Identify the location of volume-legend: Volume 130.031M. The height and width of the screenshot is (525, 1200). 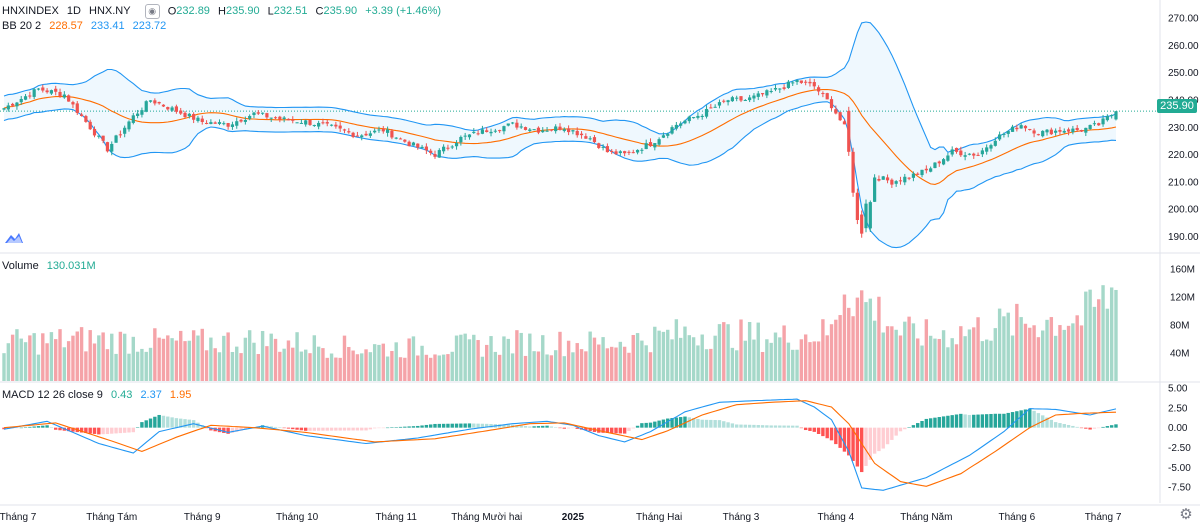
(51, 266).